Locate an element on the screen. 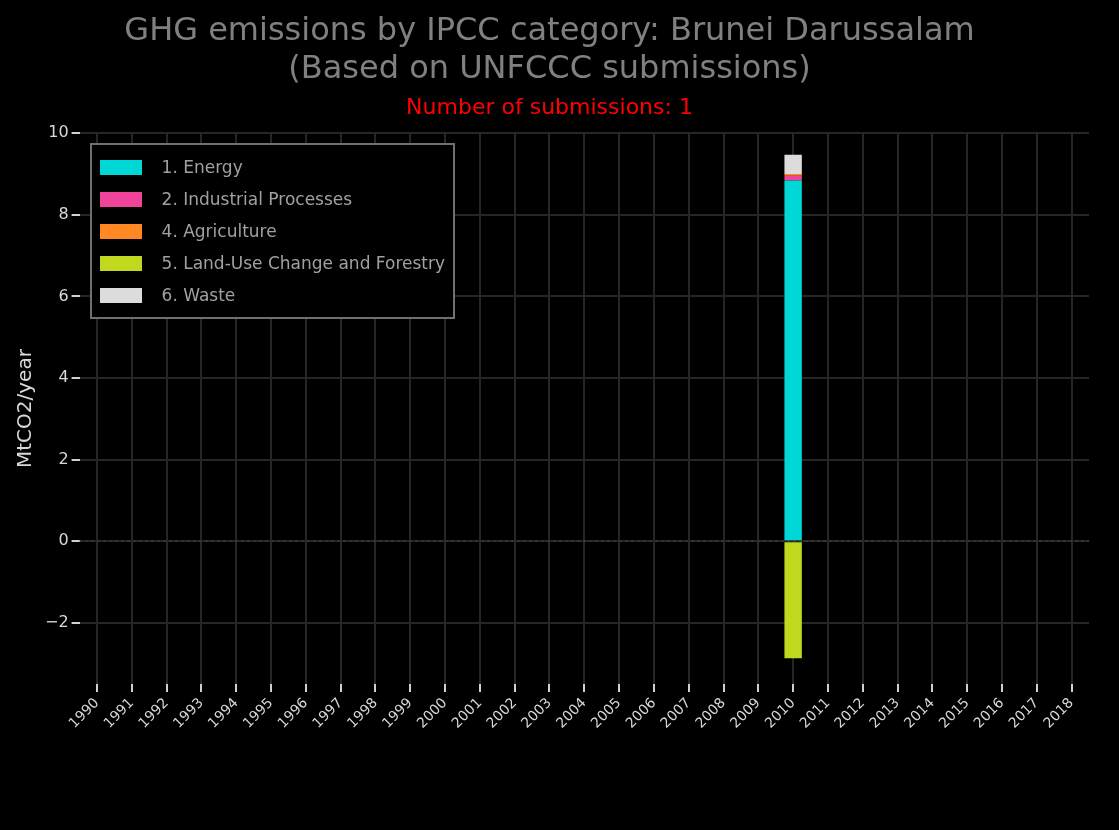  y-tick-label: 10 is located at coordinates (58, 132).